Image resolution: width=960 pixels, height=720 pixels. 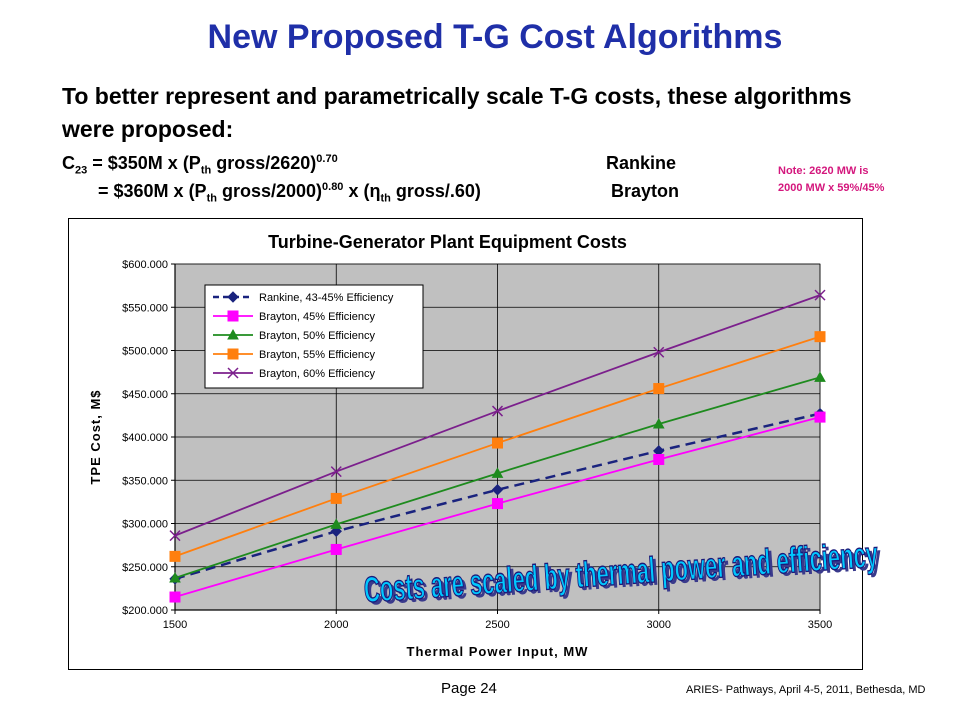 I want to click on legend-entry-label: Rankine, 43-45% Efficiency, so click(x=326, y=298).